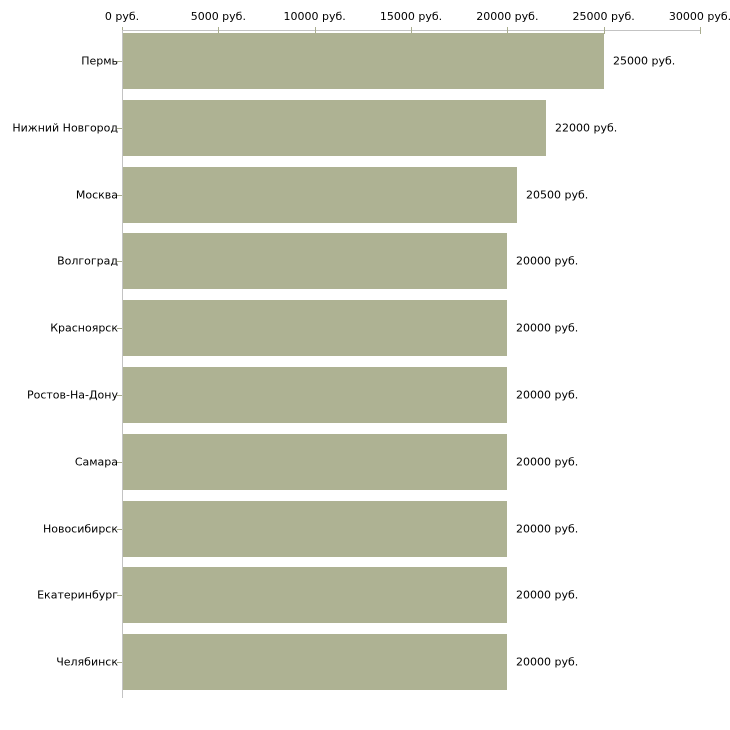  Describe the element at coordinates (99, 61) in the screenshot. I see `category-label: Пермь` at that location.